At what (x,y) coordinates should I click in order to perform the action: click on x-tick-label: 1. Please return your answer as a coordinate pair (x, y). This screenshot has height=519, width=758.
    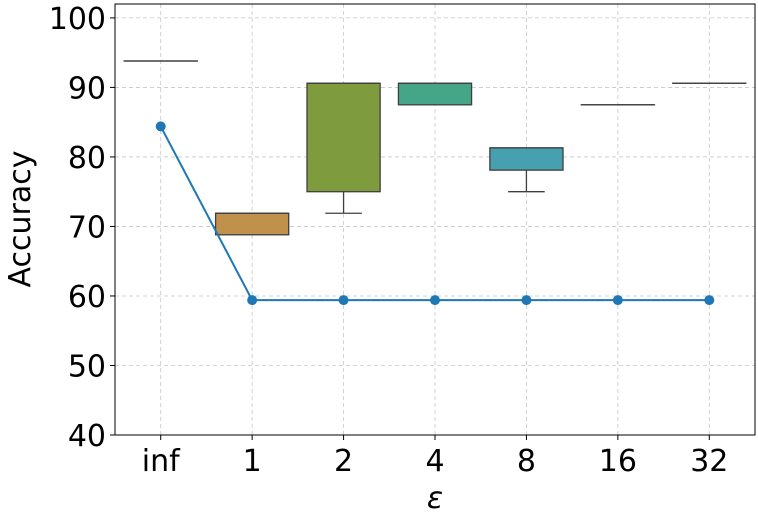
    Looking at the image, I should click on (252, 461).